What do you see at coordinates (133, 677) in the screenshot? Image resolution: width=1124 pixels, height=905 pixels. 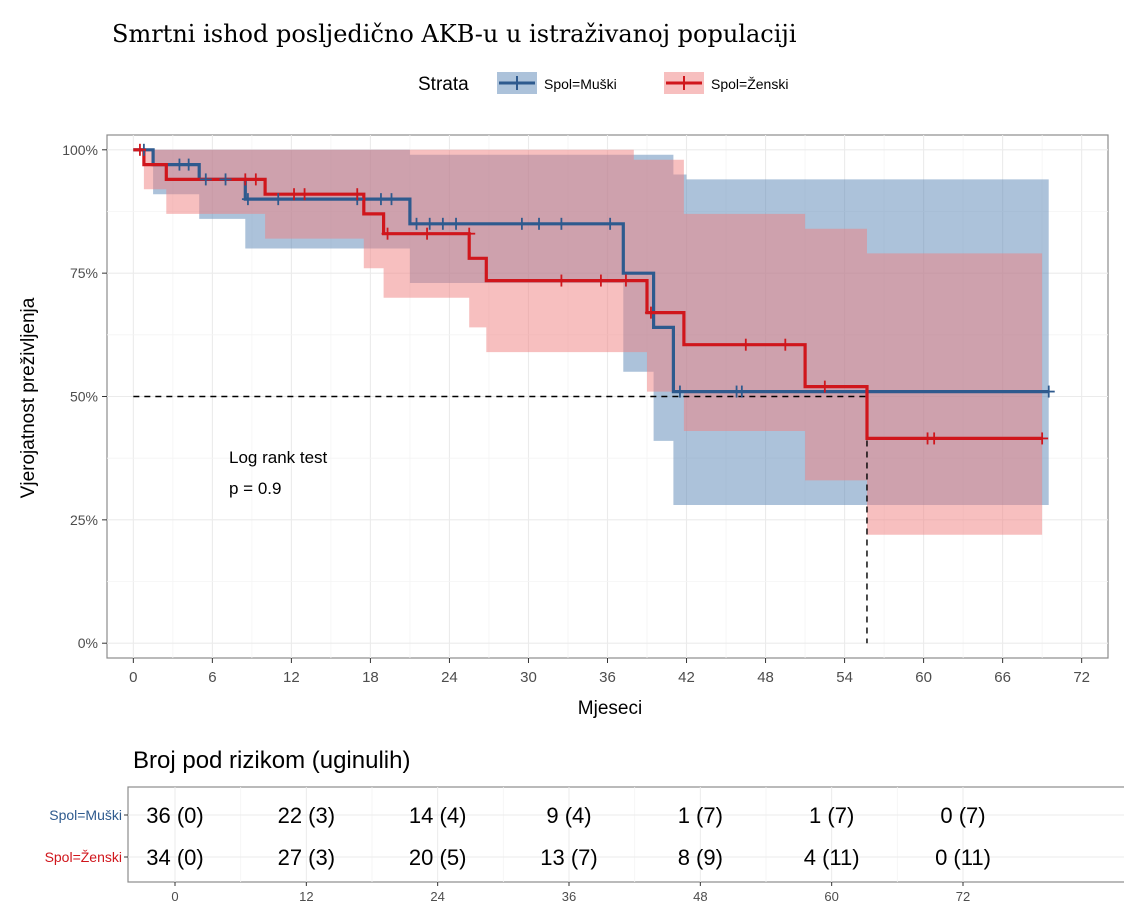 I see `x-tick-label: 0` at bounding box center [133, 677].